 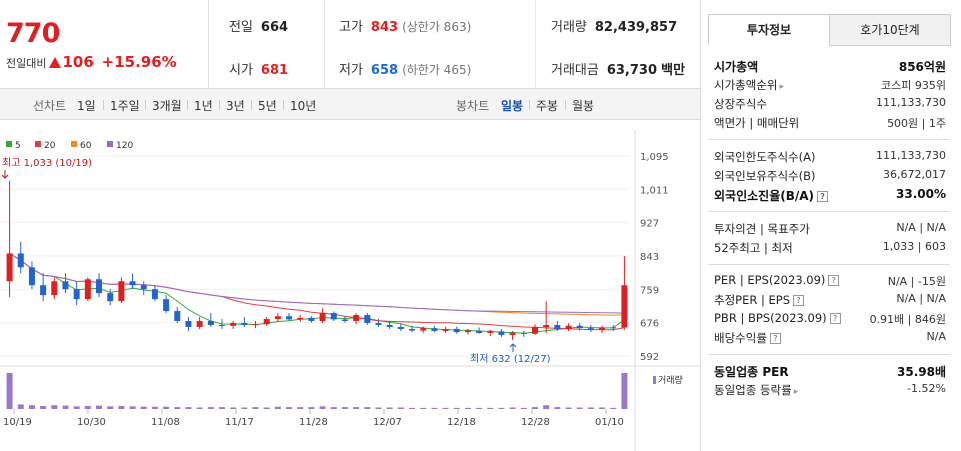 What do you see at coordinates (5, 174) in the screenshot?
I see `down-arrow-icon` at bounding box center [5, 174].